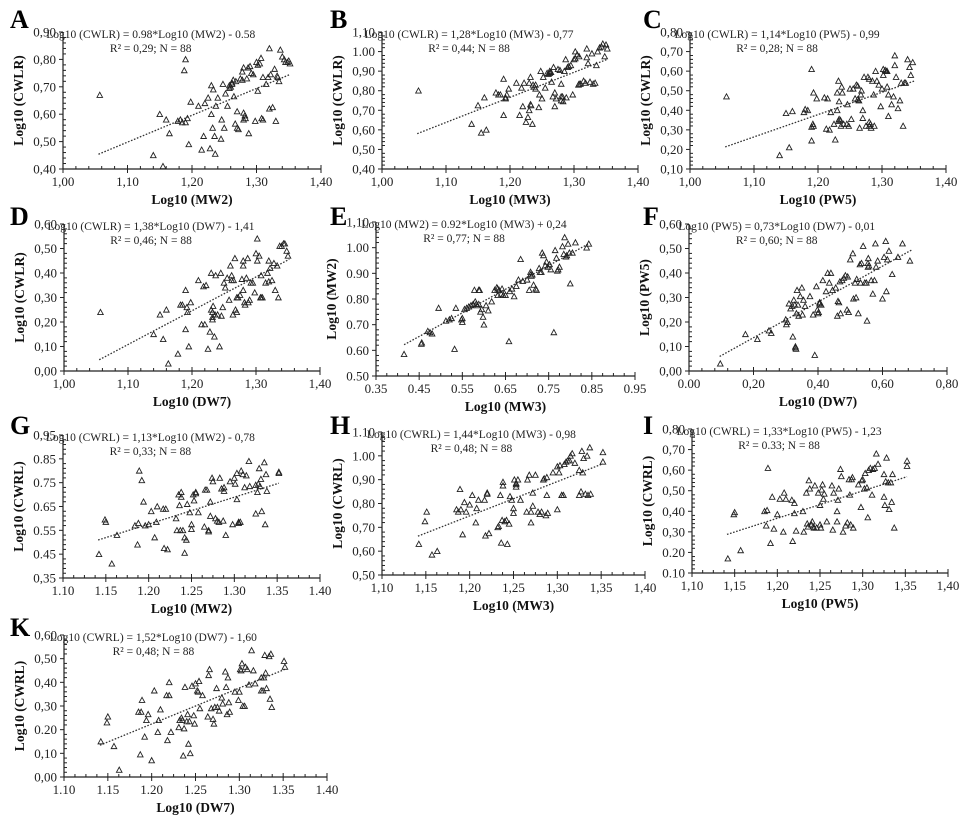 The height and width of the screenshot is (827, 974). What do you see at coordinates (357, 273) in the screenshot?
I see `y-tick-label: 0.90` at bounding box center [357, 273].